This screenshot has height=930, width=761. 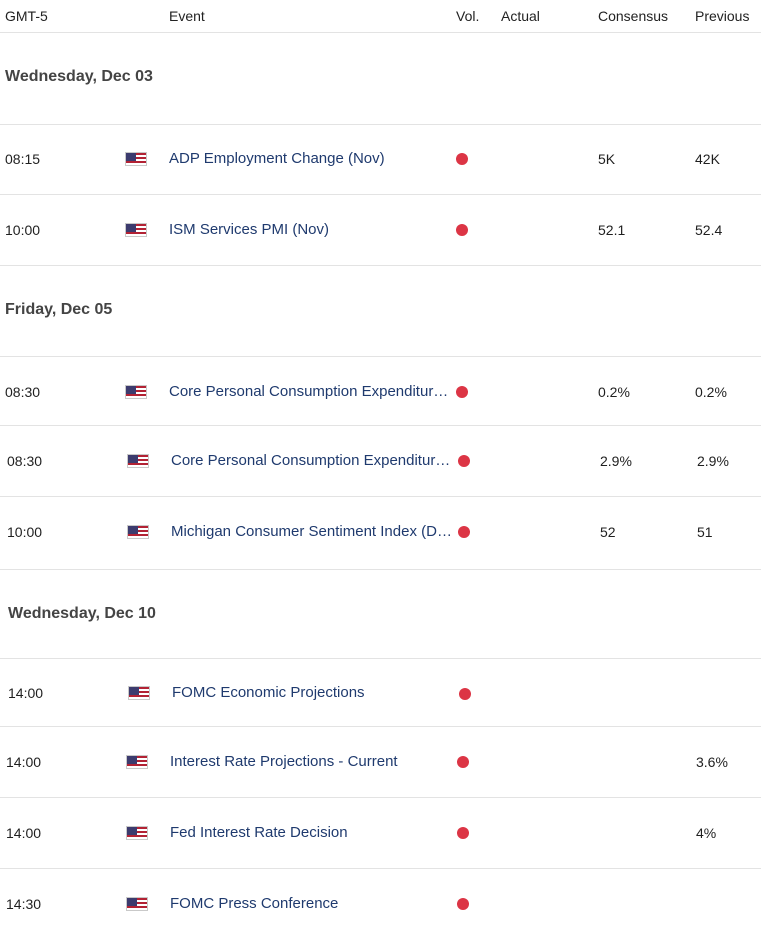 I want to click on event-previous: 52.4, so click(x=709, y=230).